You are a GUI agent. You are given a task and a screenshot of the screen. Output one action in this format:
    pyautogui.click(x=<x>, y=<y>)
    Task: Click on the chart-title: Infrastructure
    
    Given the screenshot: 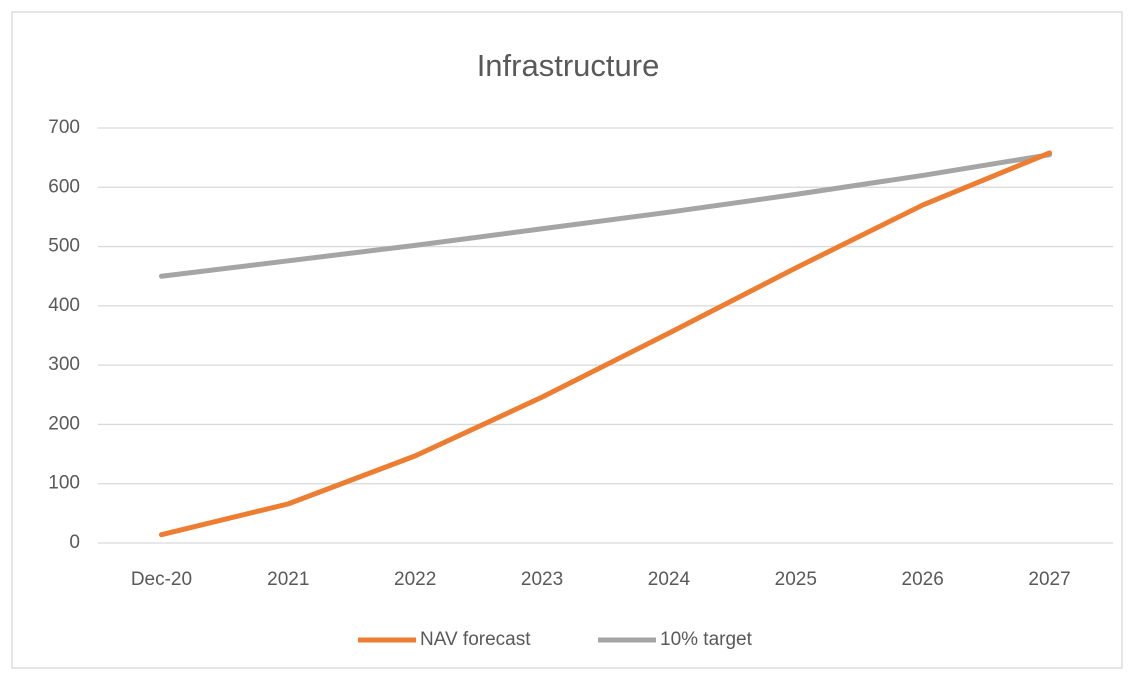 What is the action you would take?
    pyautogui.click(x=568, y=65)
    